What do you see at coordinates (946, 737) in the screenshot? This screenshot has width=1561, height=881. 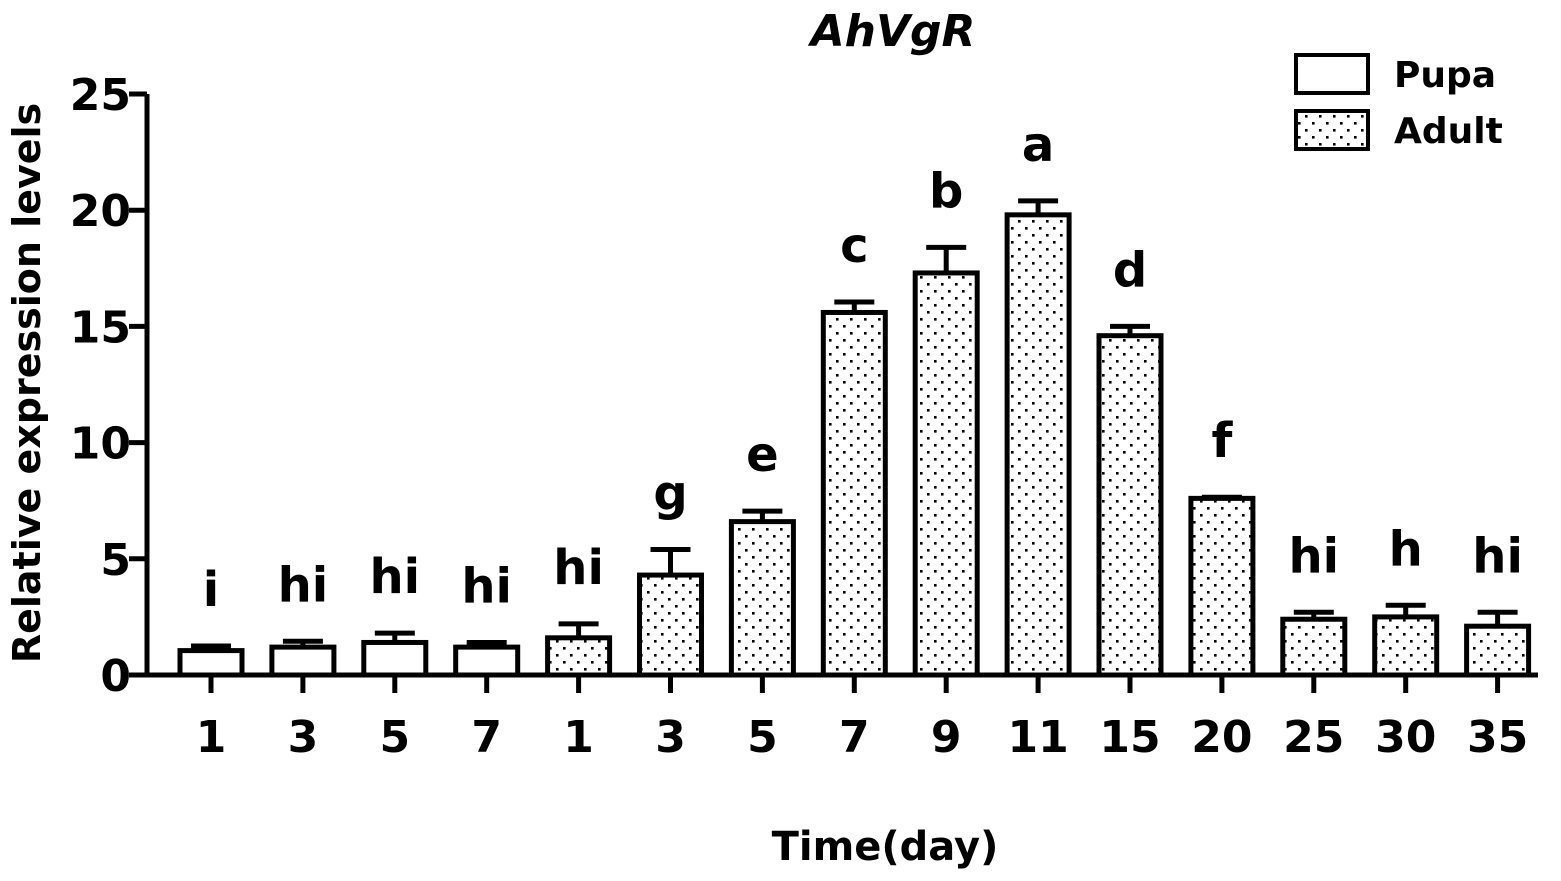 I see `x-tick-label: 9` at bounding box center [946, 737].